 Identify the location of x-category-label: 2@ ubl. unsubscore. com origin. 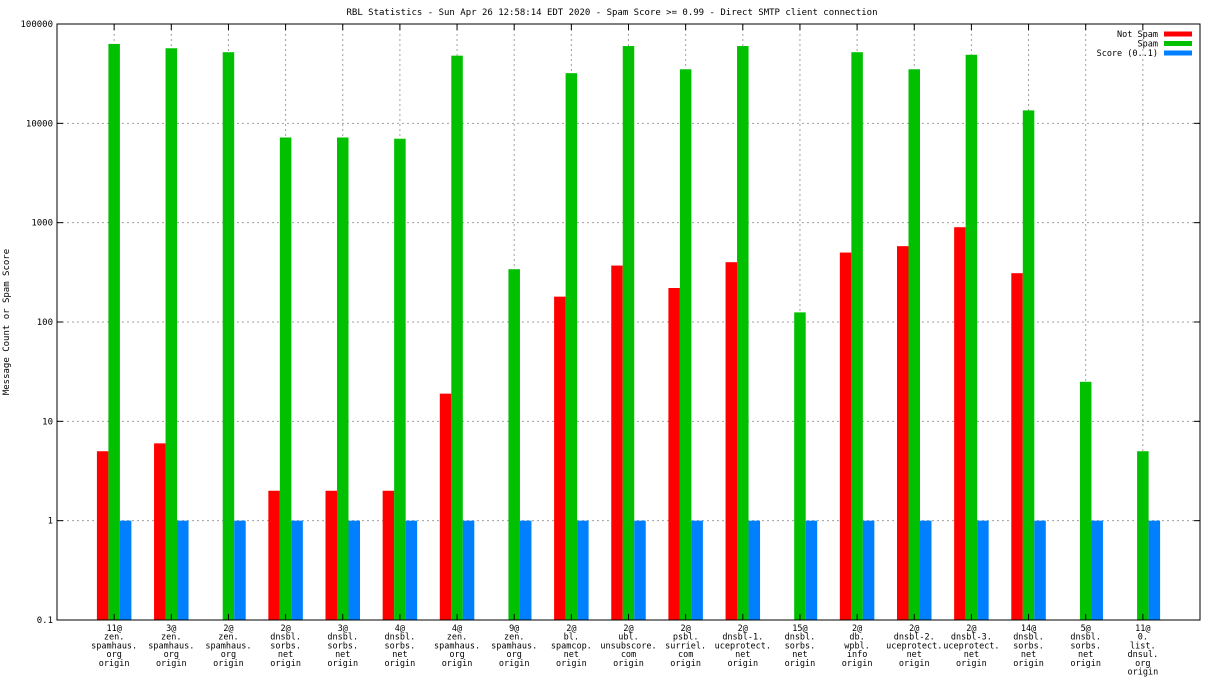
(628, 646).